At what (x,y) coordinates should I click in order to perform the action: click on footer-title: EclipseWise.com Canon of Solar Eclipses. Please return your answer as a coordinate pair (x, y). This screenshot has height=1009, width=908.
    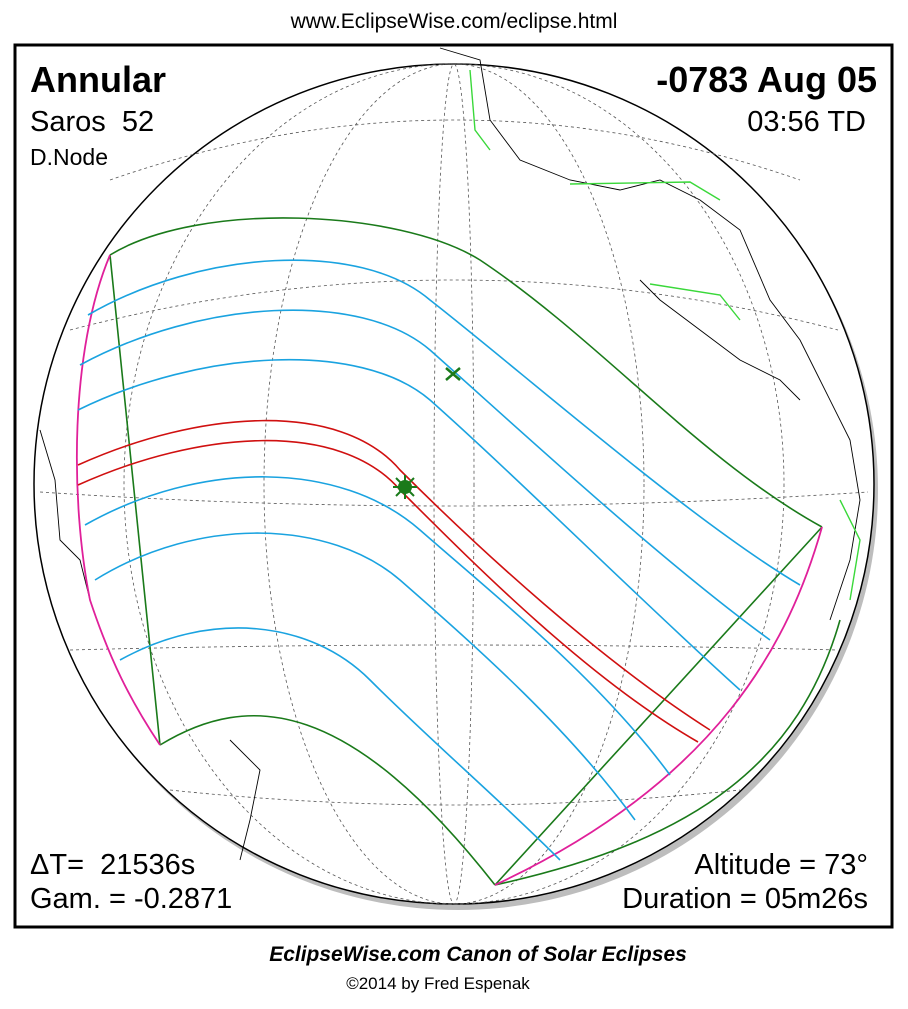
    Looking at the image, I should click on (478, 954).